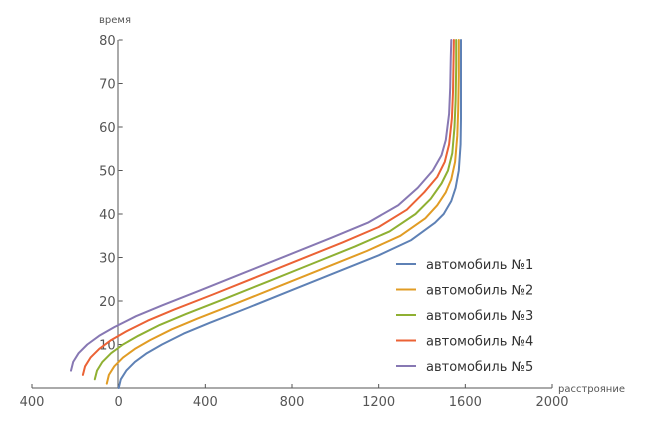 The height and width of the screenshot is (427, 660). What do you see at coordinates (465, 402) in the screenshot?
I see `x-tick-label: 1600` at bounding box center [465, 402].